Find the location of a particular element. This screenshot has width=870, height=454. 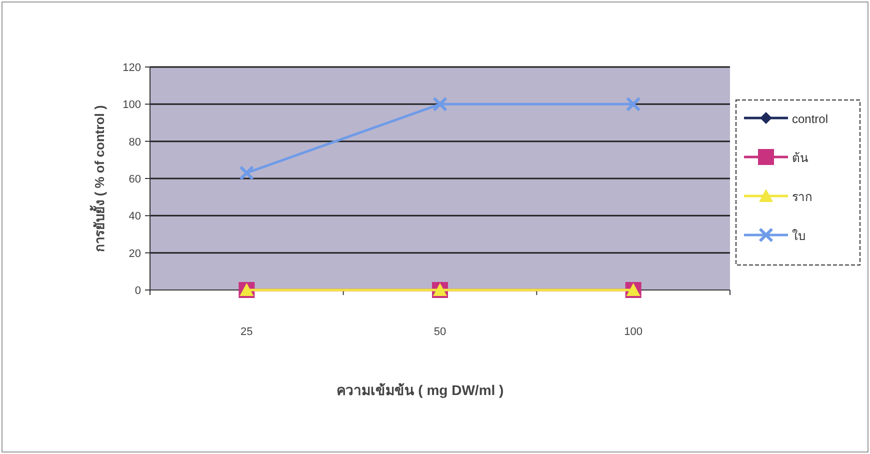

legend-label: ใบ is located at coordinates (799, 236).